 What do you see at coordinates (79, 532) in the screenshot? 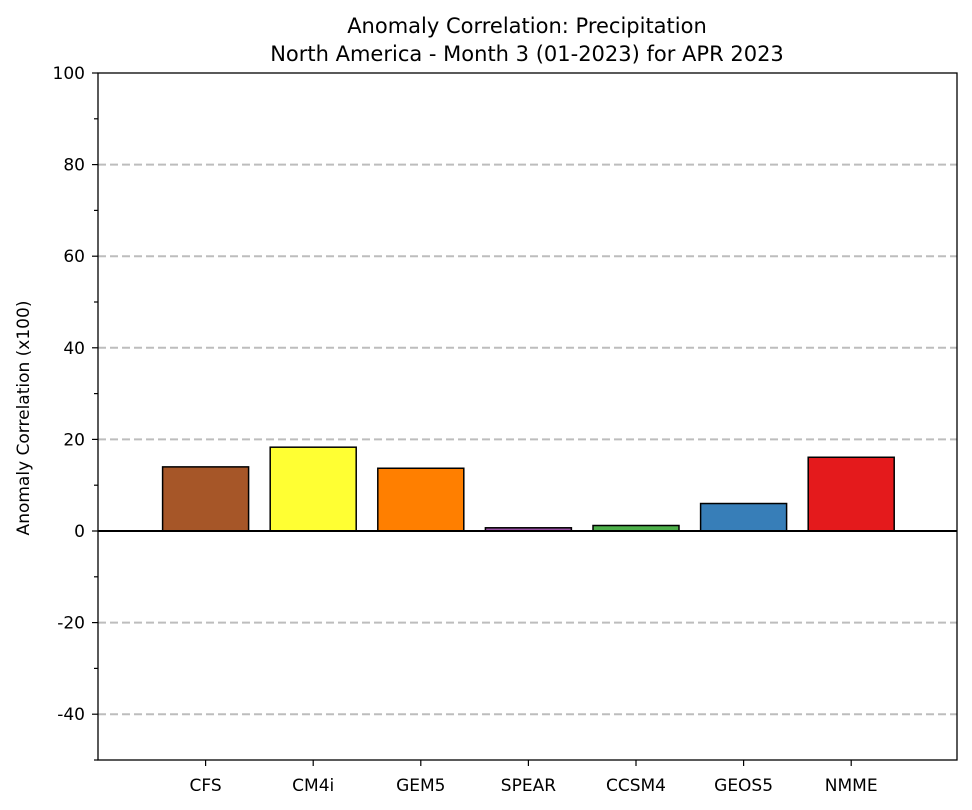
I see `y-tick-label: 0` at bounding box center [79, 532].